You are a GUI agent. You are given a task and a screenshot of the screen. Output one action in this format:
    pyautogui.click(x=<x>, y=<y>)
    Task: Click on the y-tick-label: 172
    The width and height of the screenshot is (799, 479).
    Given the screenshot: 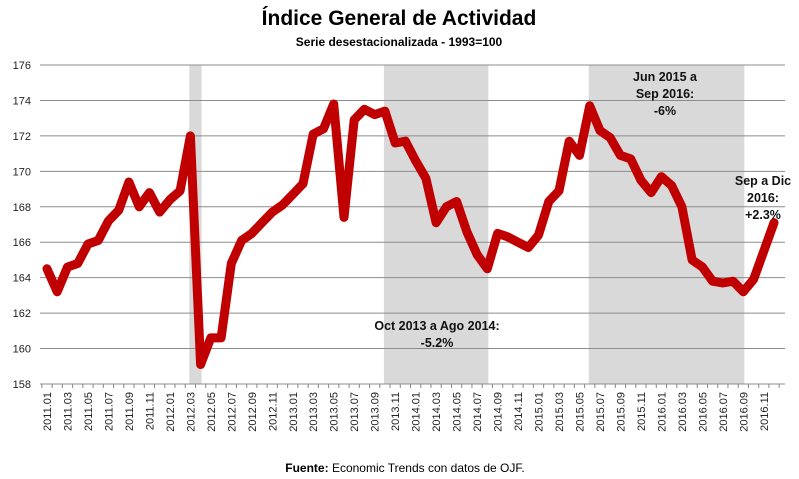 What is the action you would take?
    pyautogui.click(x=22, y=137)
    